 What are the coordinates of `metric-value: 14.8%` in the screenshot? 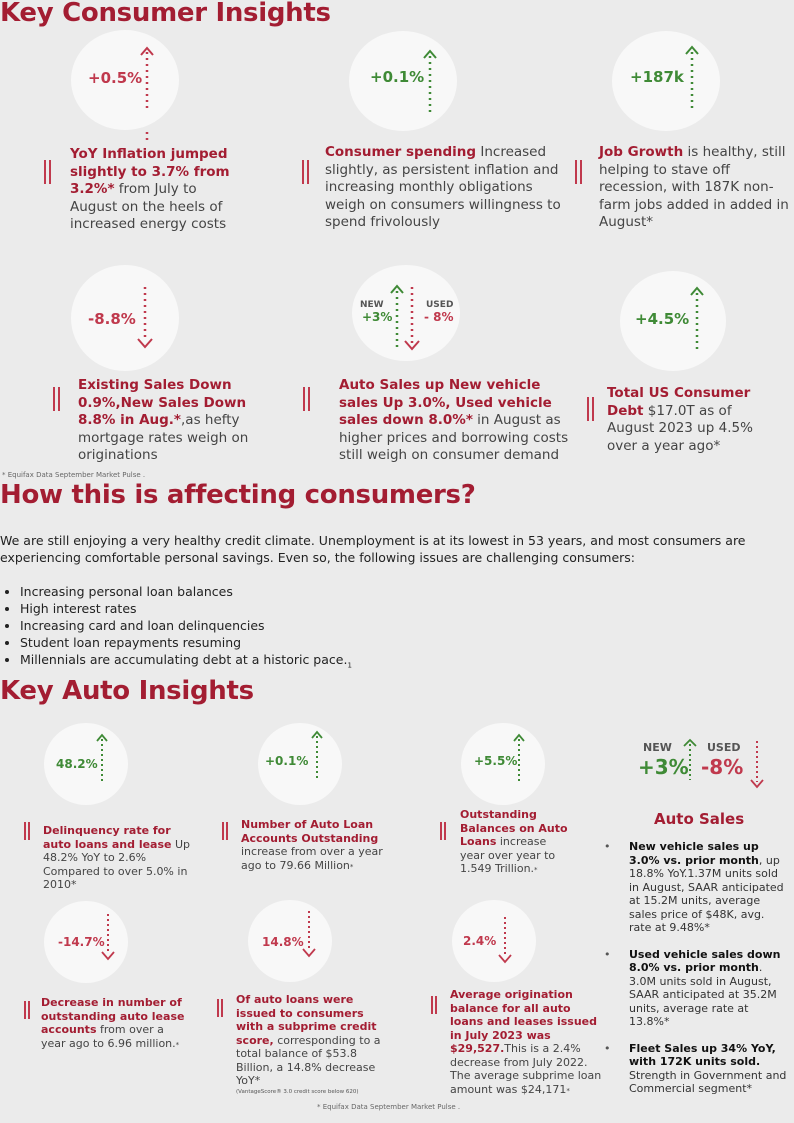 It's located at (283, 942).